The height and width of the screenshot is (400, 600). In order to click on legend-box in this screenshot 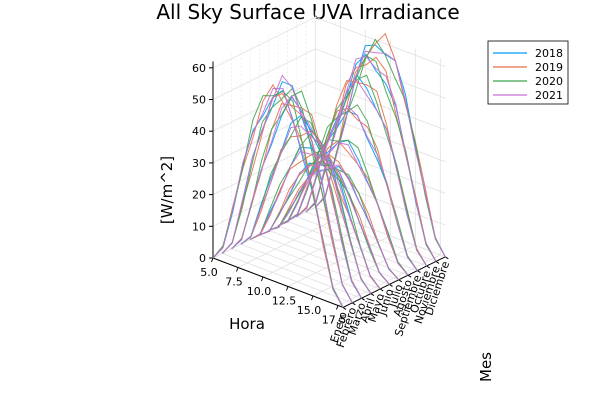, I will do `click(528, 72)`.